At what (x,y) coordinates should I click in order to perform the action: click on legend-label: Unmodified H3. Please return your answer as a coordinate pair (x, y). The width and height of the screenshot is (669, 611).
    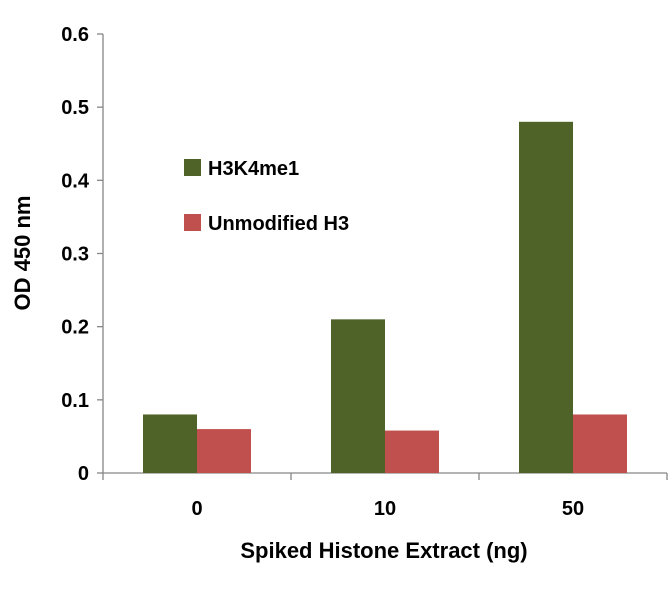
    Looking at the image, I should click on (278, 224).